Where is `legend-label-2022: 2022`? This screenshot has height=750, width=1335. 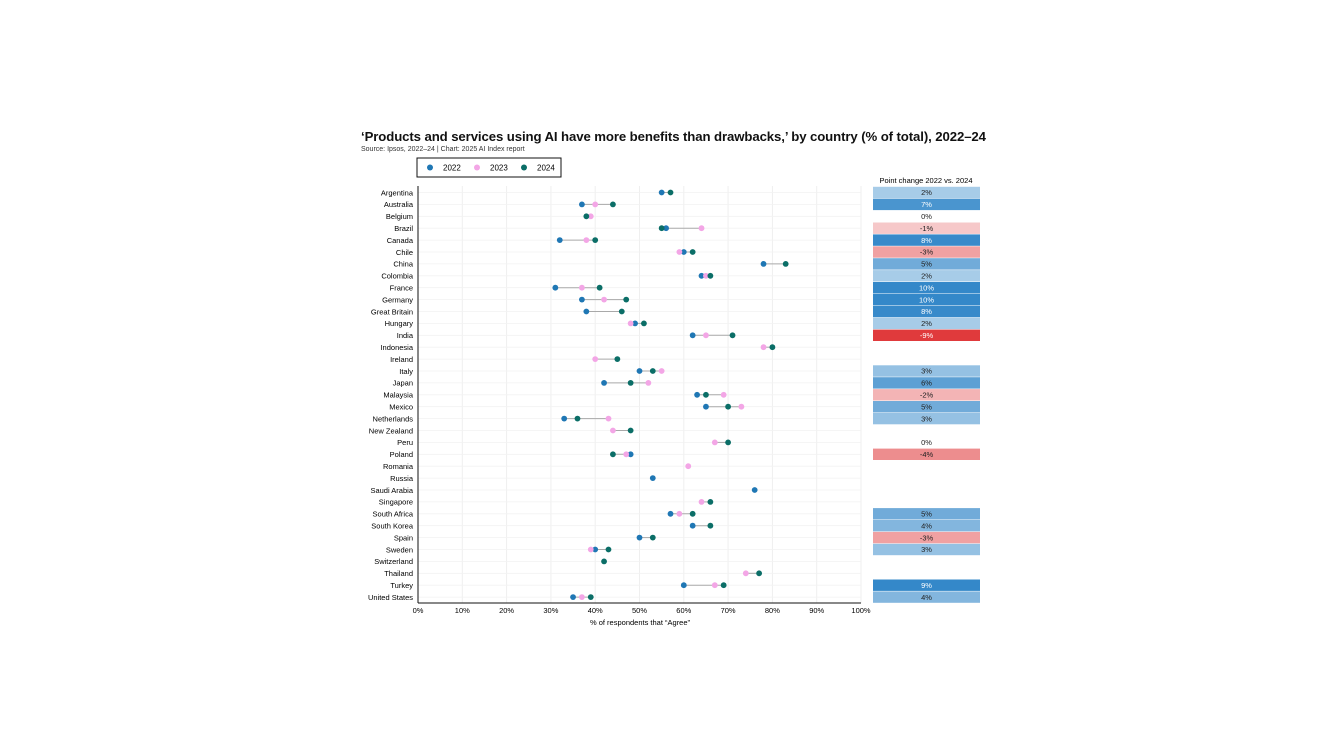 legend-label-2022: 2022 is located at coordinates (452, 168).